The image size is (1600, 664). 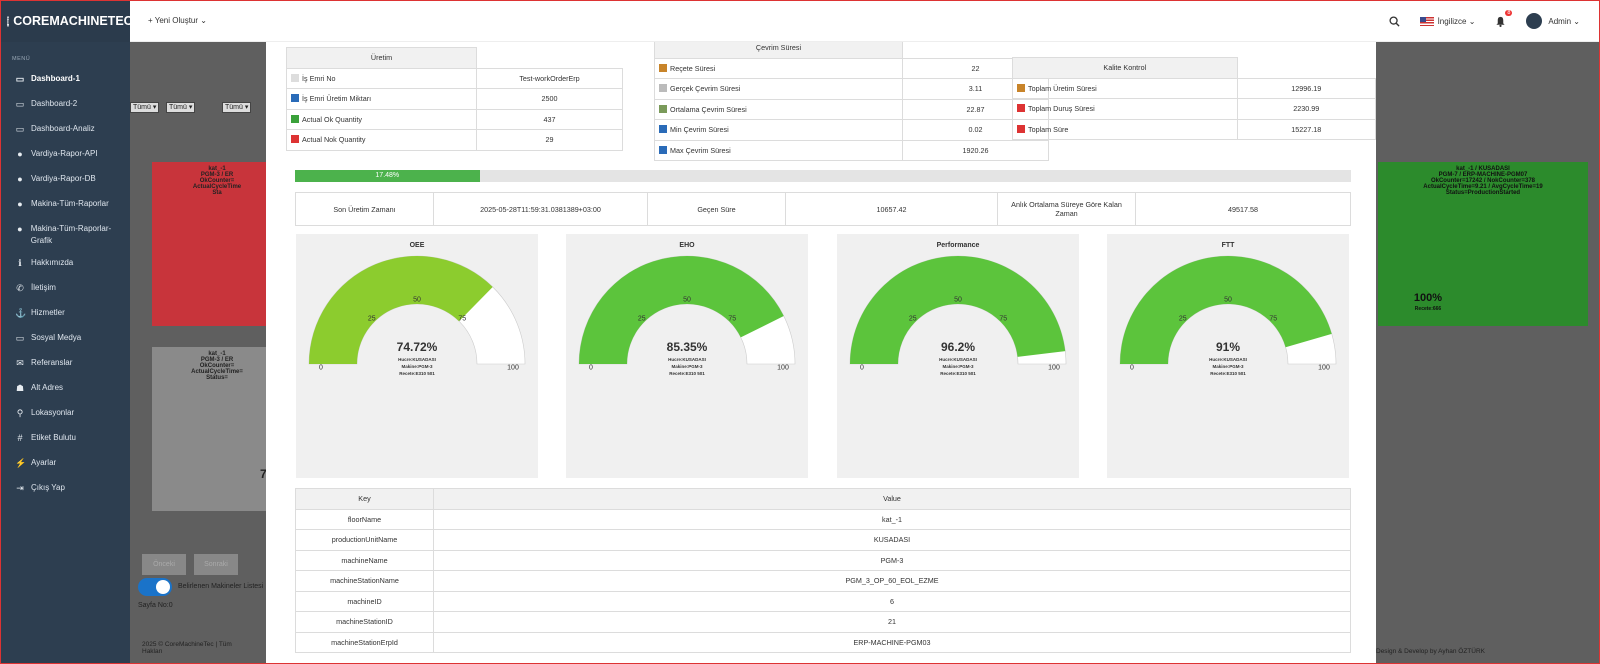 What do you see at coordinates (177, 20) in the screenshot?
I see `new-create-button: + Yeni Oluştur ⌄` at bounding box center [177, 20].